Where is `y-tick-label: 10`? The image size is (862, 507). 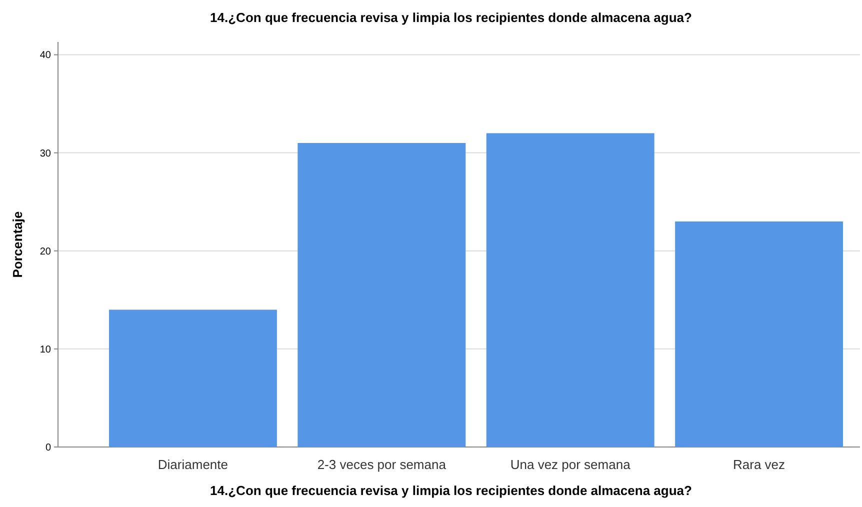 y-tick-label: 10 is located at coordinates (46, 350).